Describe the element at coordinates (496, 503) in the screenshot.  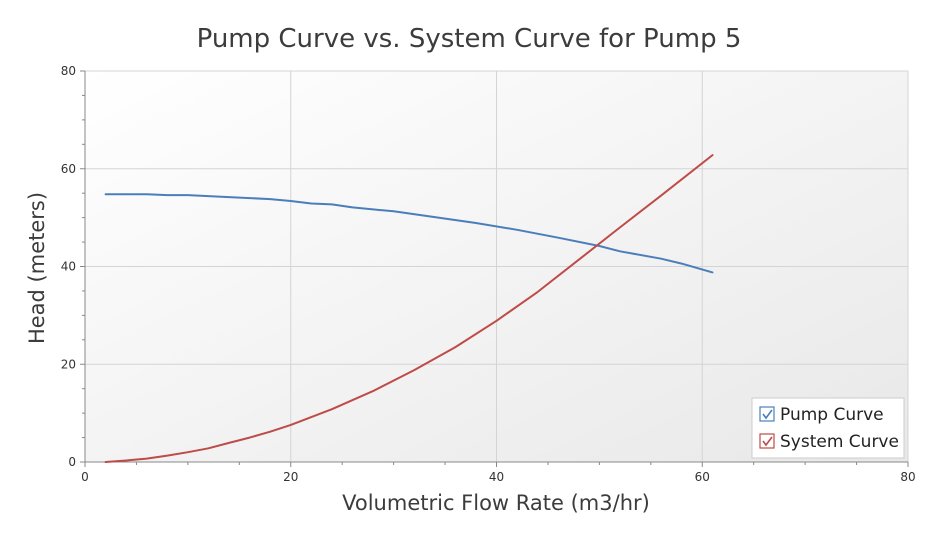
I see `x-axis-title: Volumetric Flow Rate (m3/hr)` at that location.